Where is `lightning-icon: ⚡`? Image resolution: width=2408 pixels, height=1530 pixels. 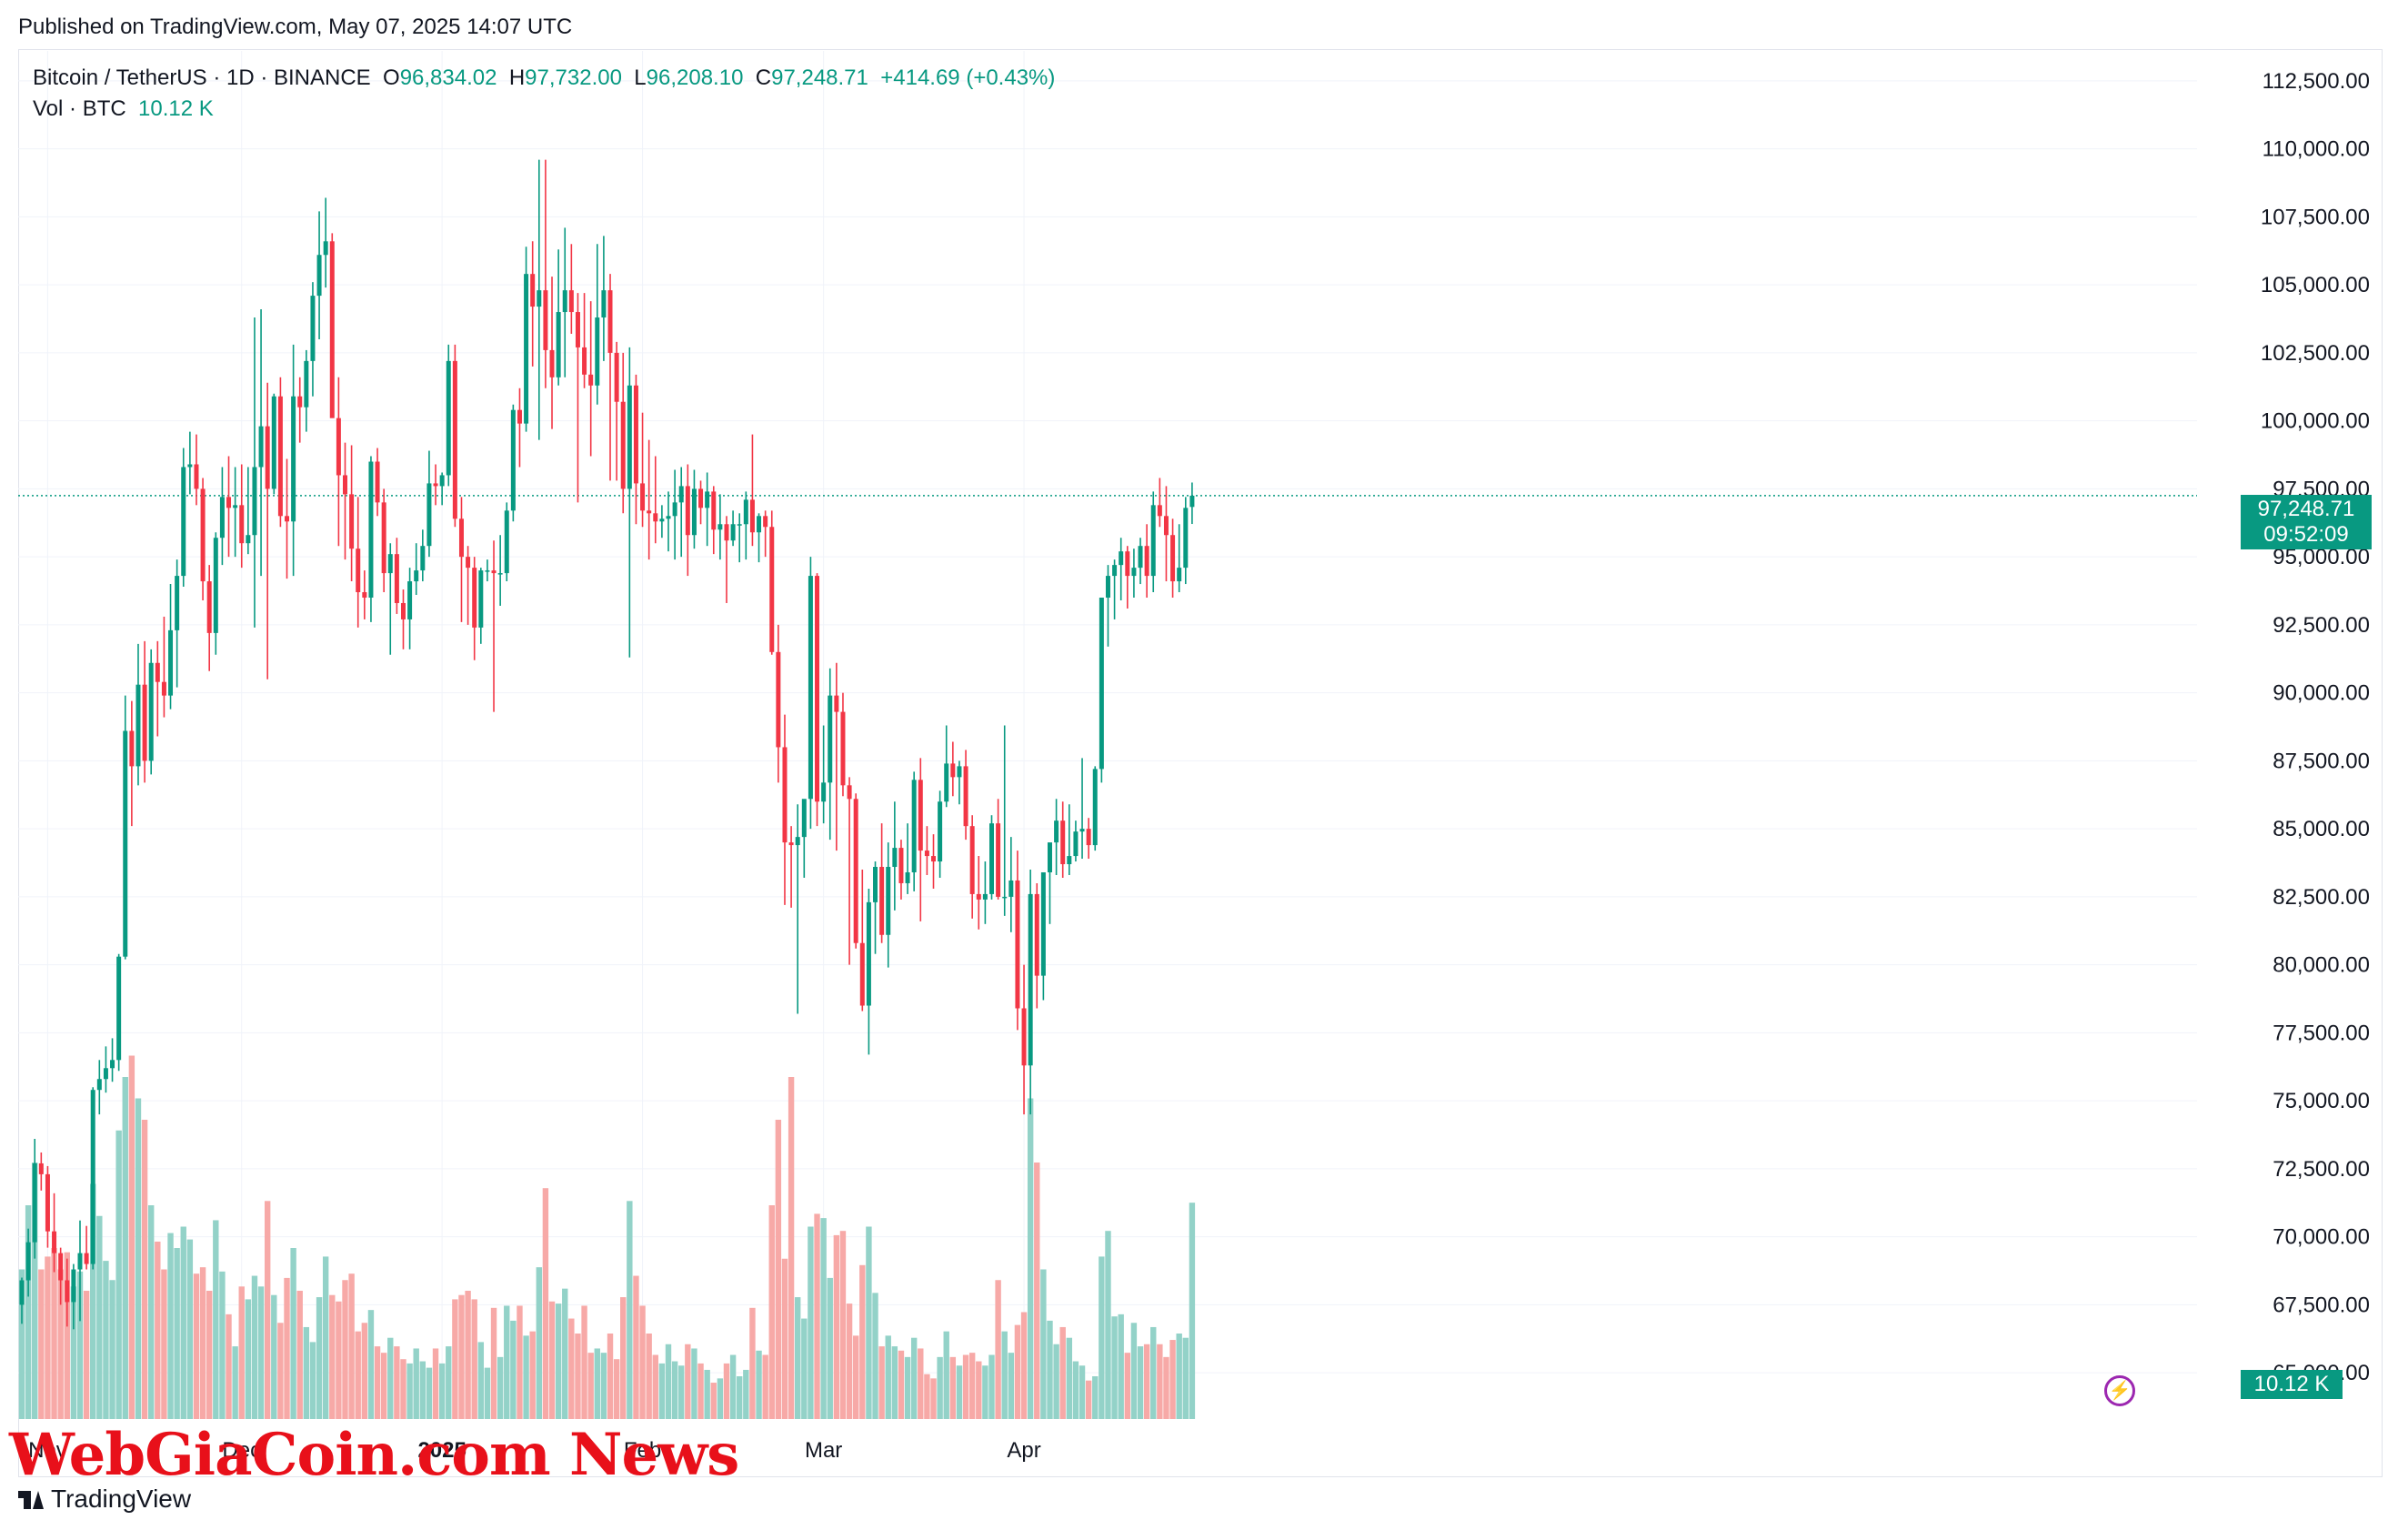 lightning-icon: ⚡ is located at coordinates (2119, 1391).